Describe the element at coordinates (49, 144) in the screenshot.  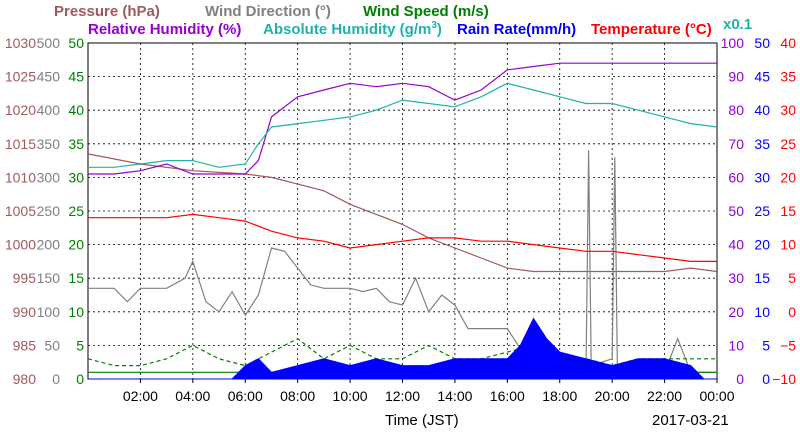
I see `wind-direction-axis-tick: 350` at that location.